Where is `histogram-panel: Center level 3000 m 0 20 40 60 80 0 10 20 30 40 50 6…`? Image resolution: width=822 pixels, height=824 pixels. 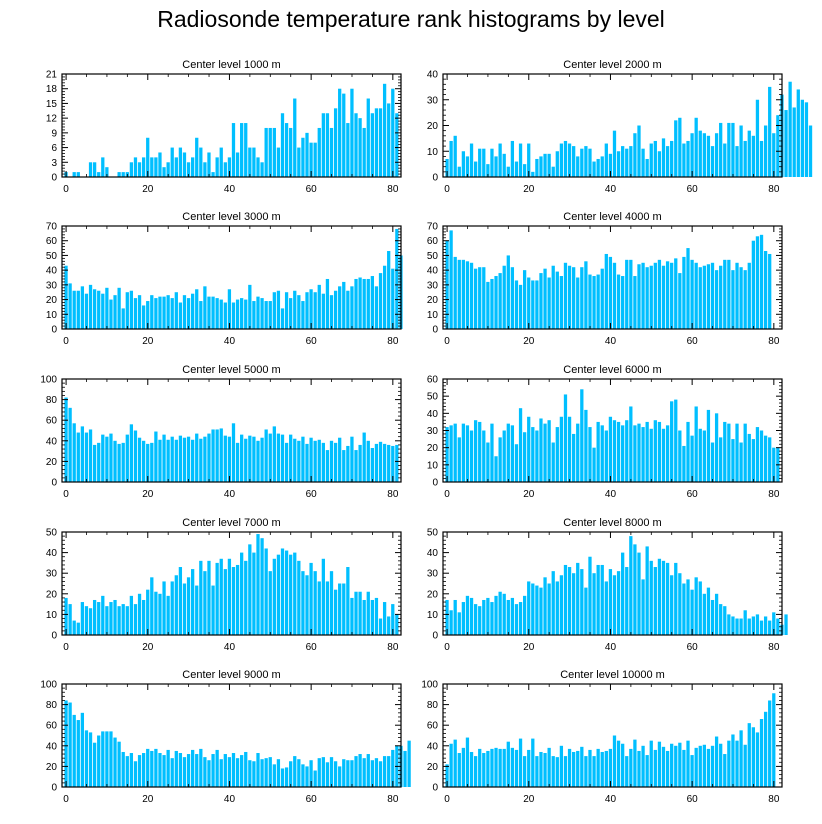
histogram-panel: Center level 3000 m 0 20 40 60 80 0 10 20 30 40 50 6… is located at coordinates (224, 279).